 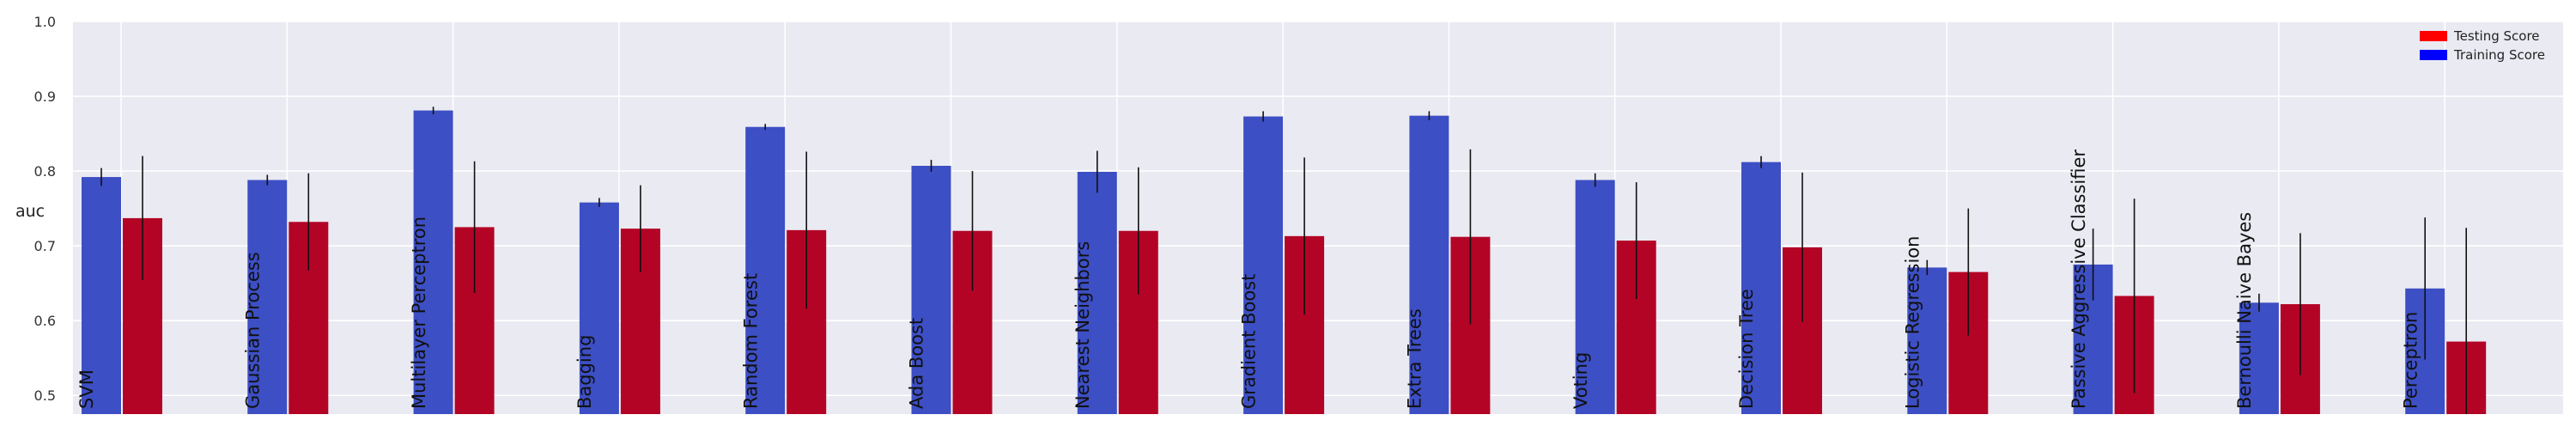 I want to click on category-label: Perceptron, so click(x=2411, y=360).